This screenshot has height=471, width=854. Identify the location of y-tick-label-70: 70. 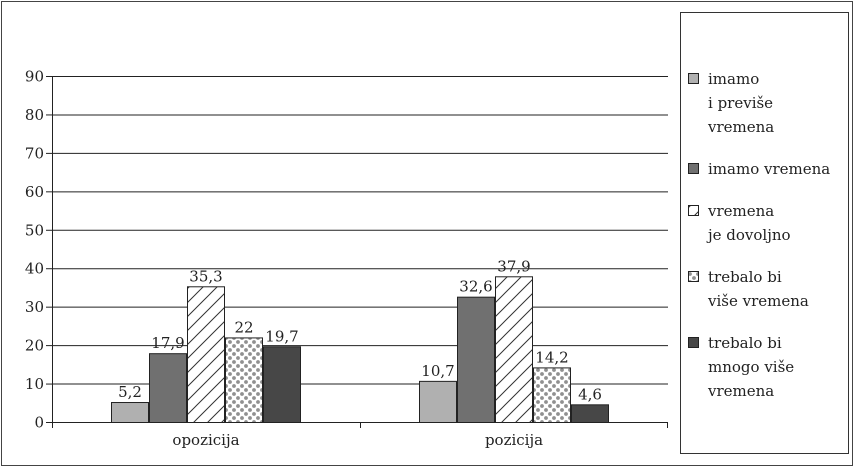
(34, 153).